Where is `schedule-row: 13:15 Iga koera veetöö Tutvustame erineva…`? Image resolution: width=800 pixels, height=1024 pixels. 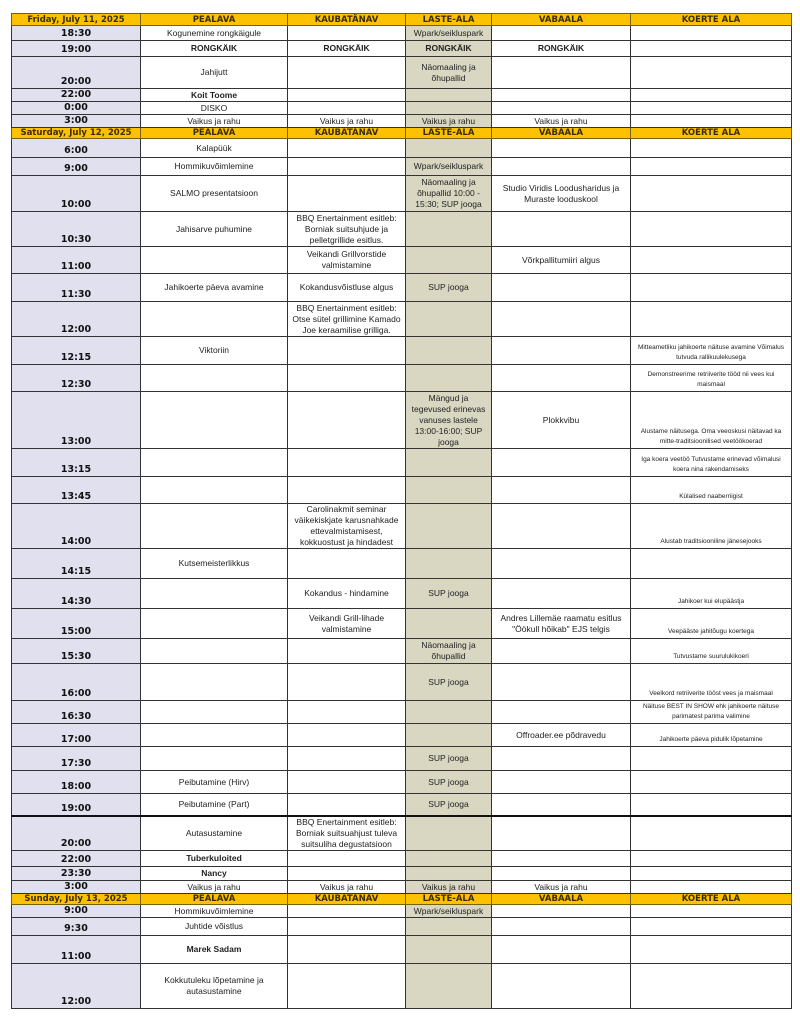 schedule-row: 13:15 Iga koera veetöö Tutvustame erineva… is located at coordinates (401, 462).